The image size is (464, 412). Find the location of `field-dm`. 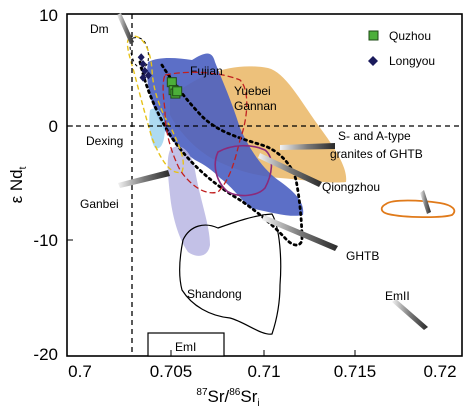

field-dm is located at coordinates (139, 53).